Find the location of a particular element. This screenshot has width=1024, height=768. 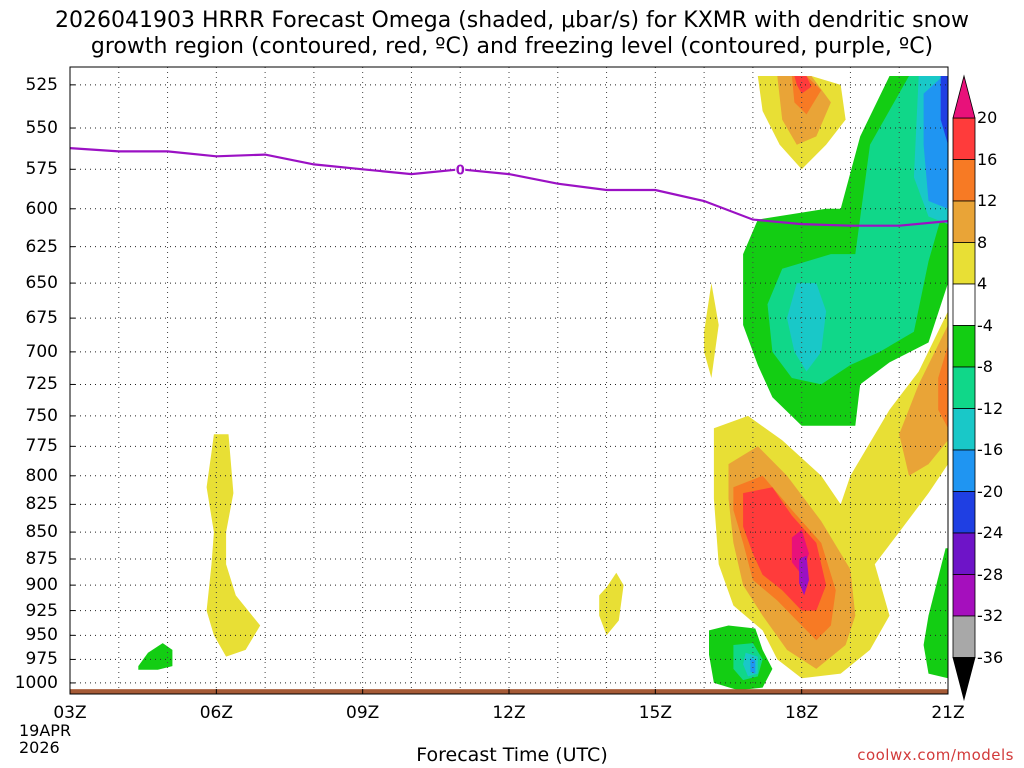

colorbar-label: -36 is located at coordinates (990, 657).